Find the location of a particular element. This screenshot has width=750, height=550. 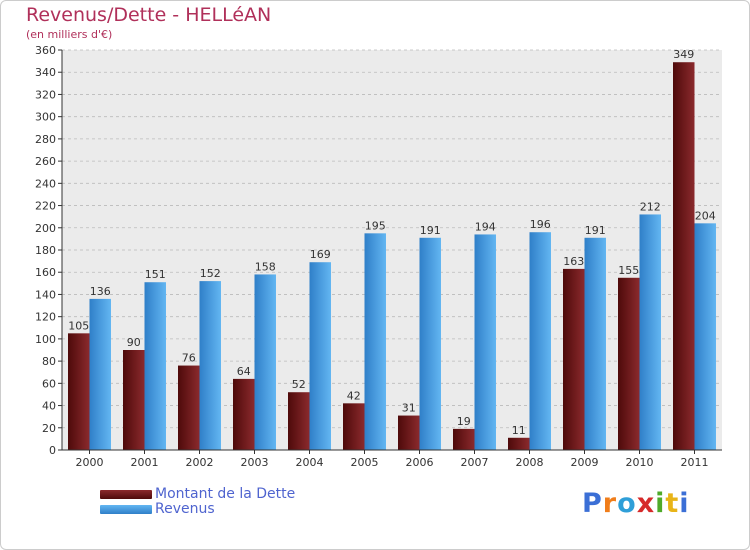

data-label-dette-2001: 90 is located at coordinates (134, 342).